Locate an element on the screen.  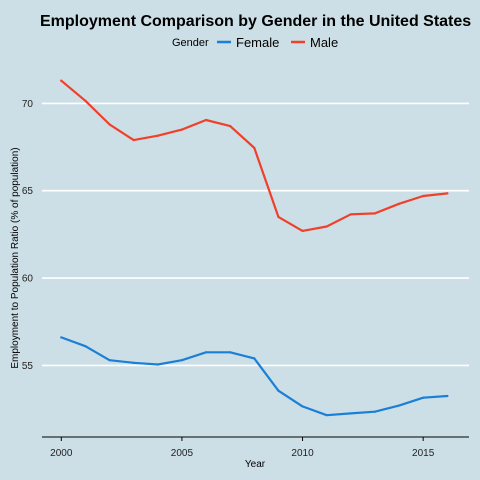
data-point-male-2008 is located at coordinates (254, 148).